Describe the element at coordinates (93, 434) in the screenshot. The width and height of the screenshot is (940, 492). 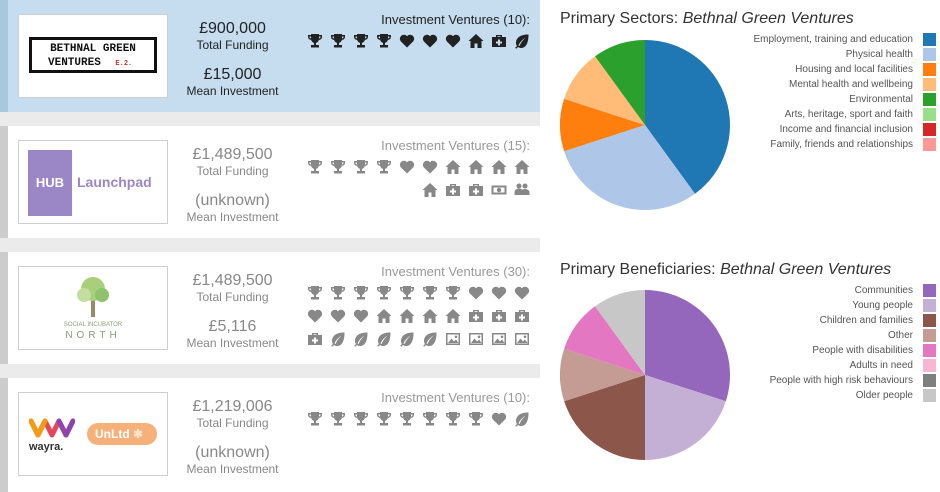
I see `wayra-unltd-logo: wayra. UnLtd ✱` at that location.